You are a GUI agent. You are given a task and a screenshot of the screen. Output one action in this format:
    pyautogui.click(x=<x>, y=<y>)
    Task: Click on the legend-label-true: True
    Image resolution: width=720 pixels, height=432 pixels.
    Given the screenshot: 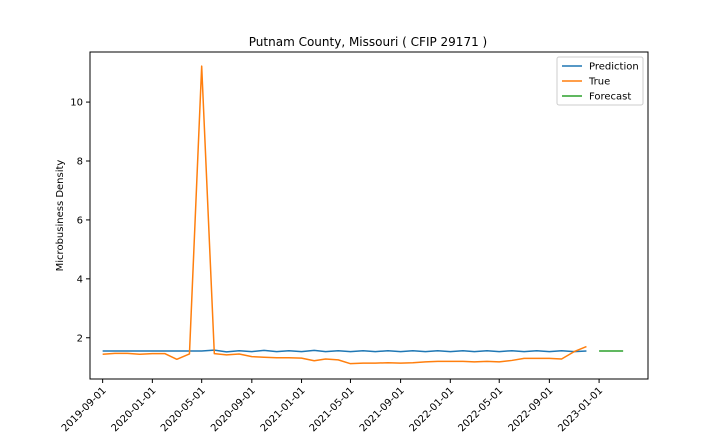 What is the action you would take?
    pyautogui.click(x=599, y=82)
    